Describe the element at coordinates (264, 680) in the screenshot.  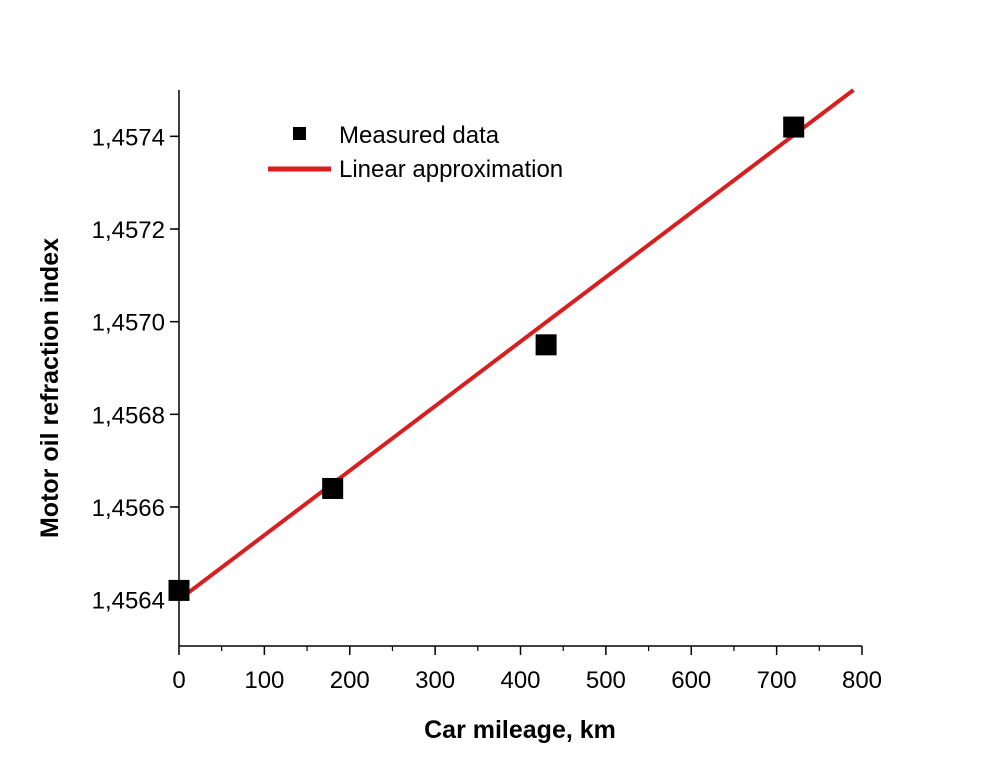
I see `x-tick-label: 100` at that location.